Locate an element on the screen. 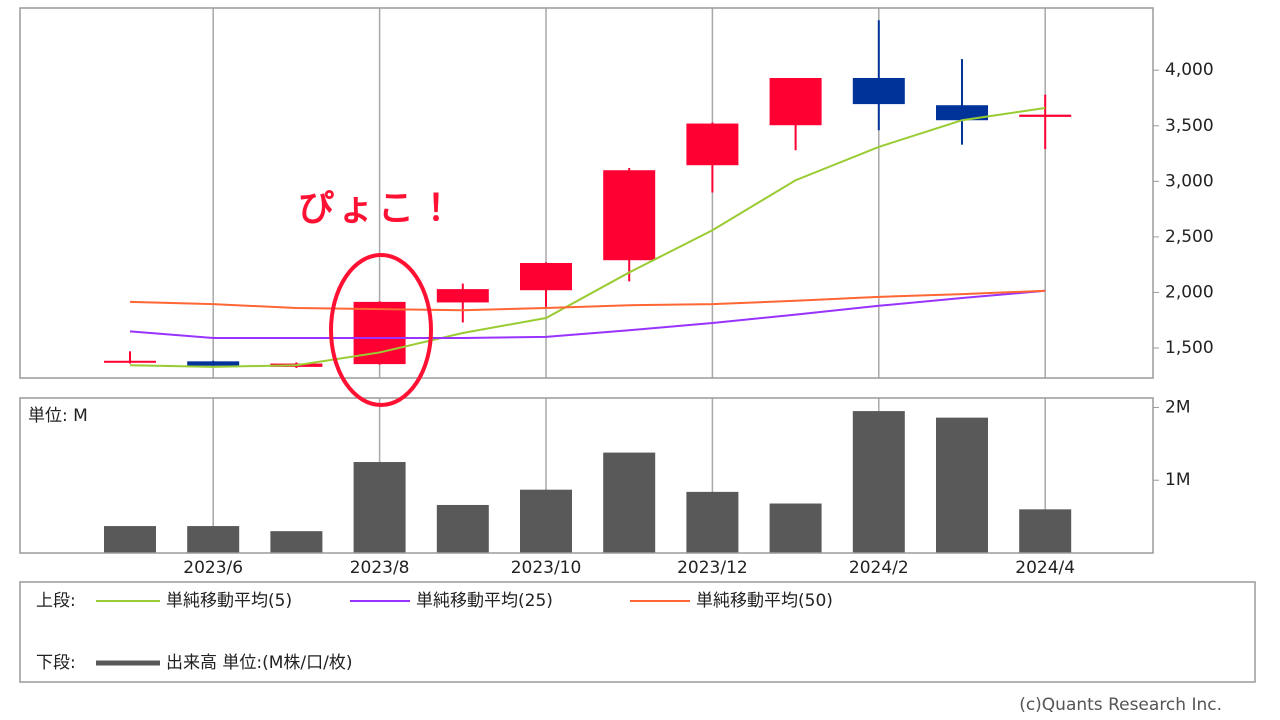  x-tick-label: 2023/8 is located at coordinates (380, 568).